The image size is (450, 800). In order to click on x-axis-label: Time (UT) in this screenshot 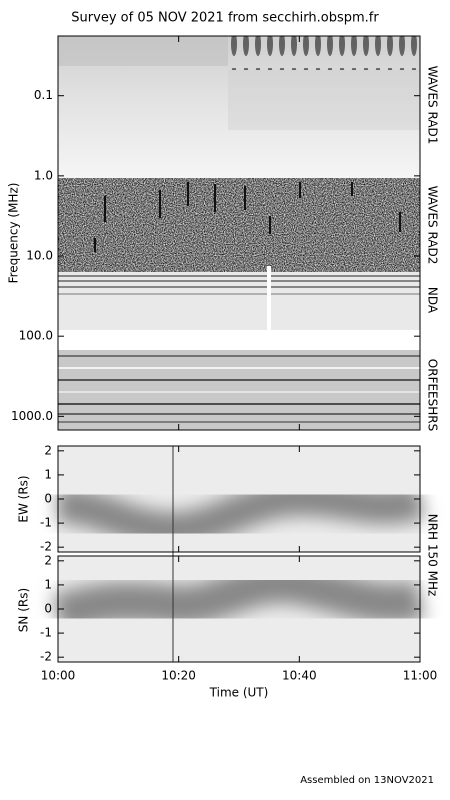, I will do `click(239, 693)`.